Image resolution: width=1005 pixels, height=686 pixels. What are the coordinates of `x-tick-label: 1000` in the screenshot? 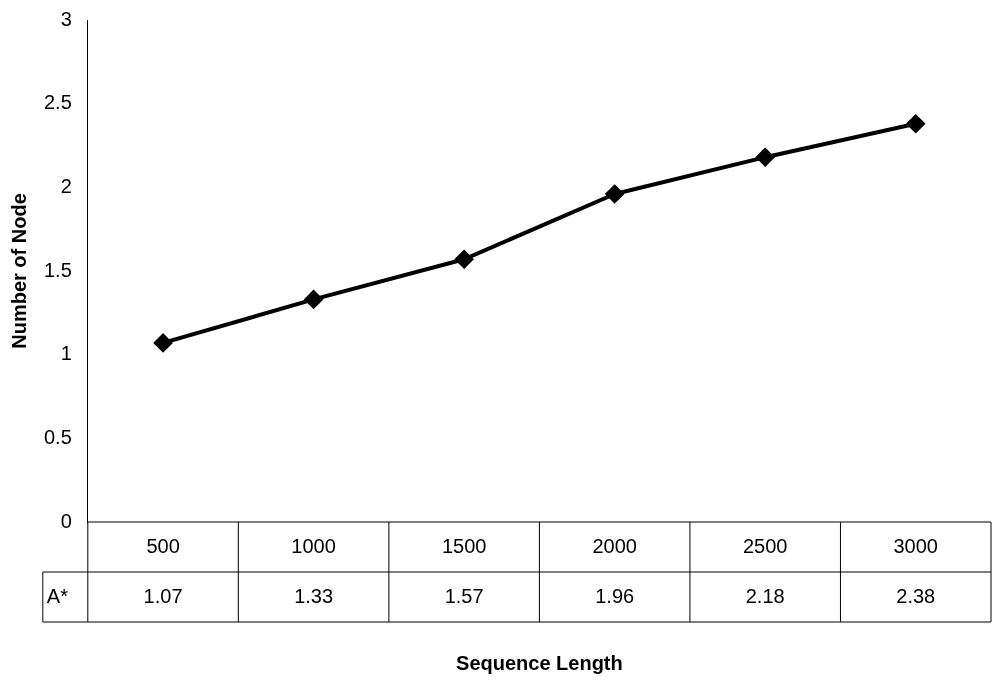 It's located at (313, 545).